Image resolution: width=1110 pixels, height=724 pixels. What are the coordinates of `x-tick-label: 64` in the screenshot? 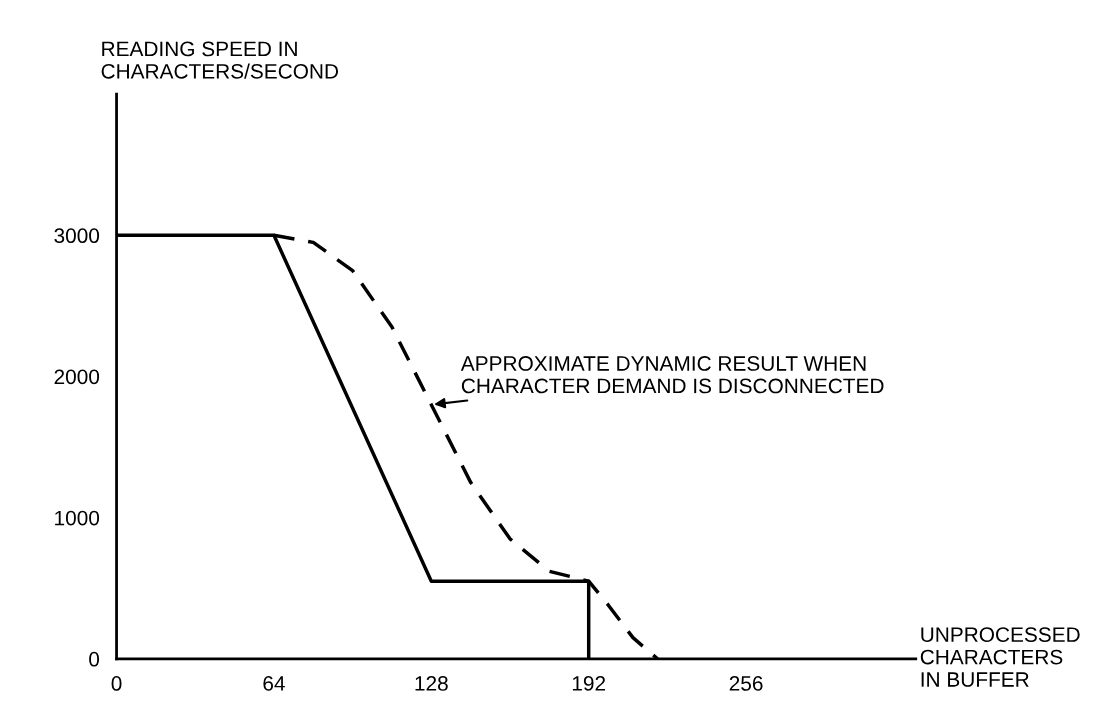 It's located at (274, 683).